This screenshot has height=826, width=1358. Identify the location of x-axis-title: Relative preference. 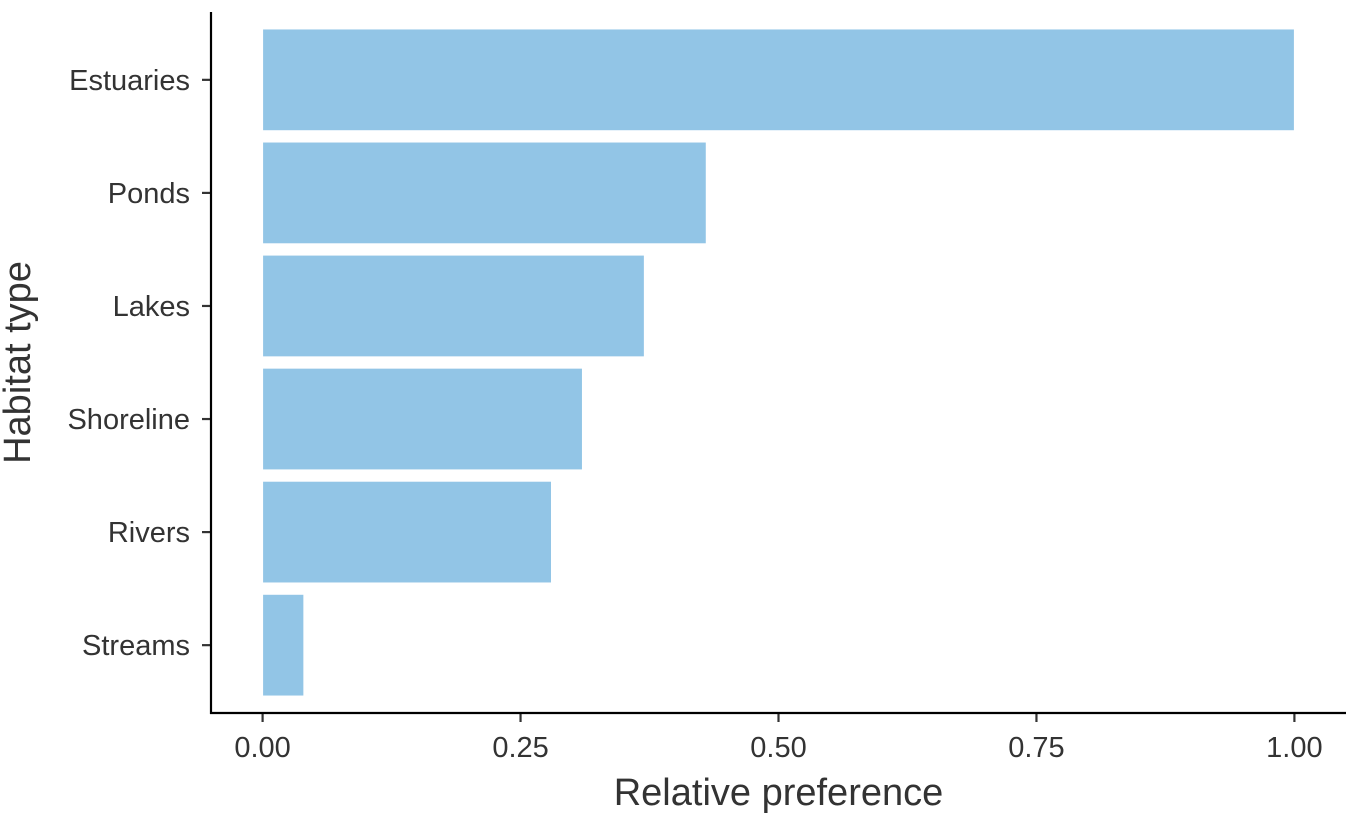
(779, 793).